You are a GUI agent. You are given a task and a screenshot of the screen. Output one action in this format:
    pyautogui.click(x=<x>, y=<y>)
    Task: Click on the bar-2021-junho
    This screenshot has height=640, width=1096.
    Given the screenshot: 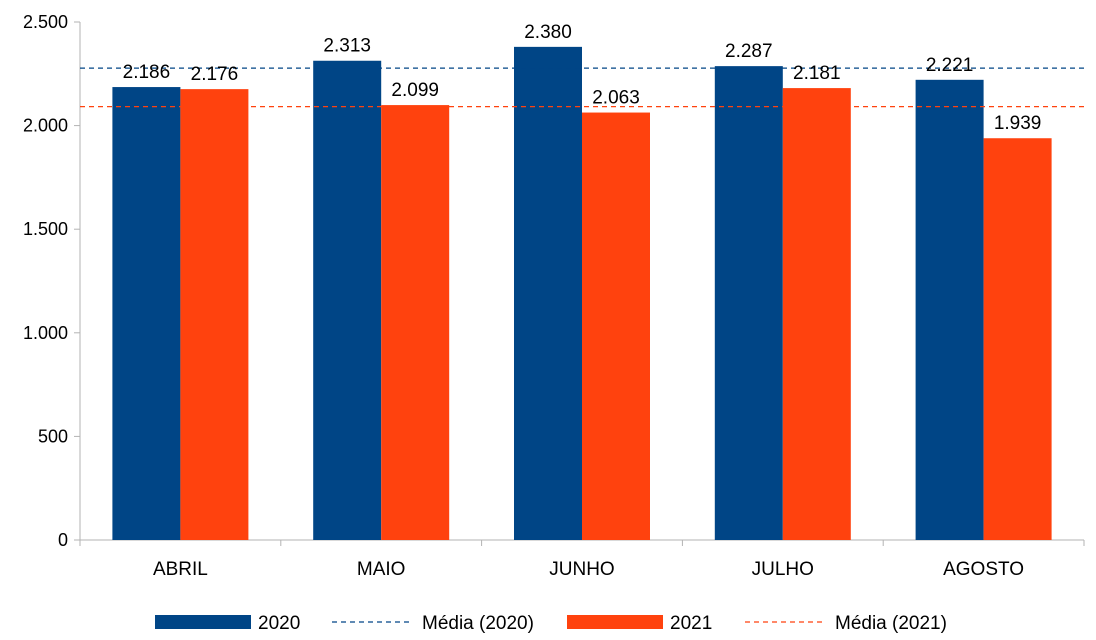 What is the action you would take?
    pyautogui.click(x=616, y=326)
    